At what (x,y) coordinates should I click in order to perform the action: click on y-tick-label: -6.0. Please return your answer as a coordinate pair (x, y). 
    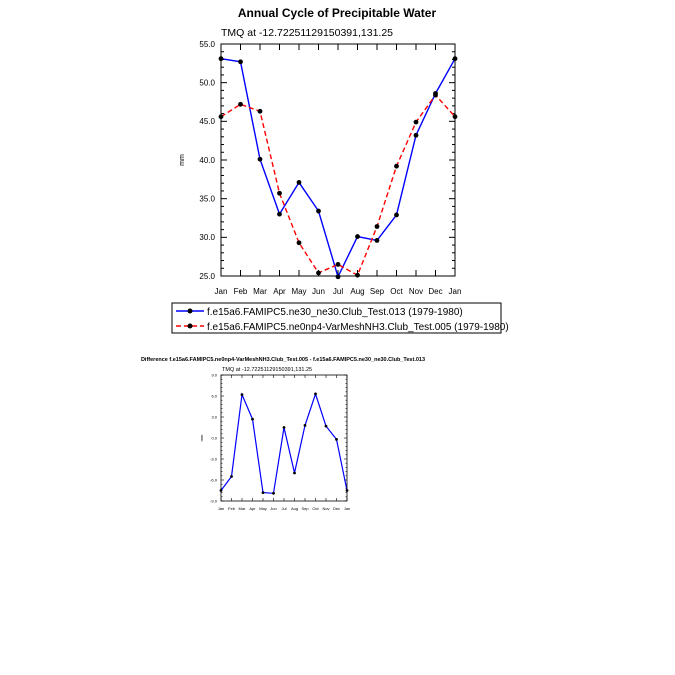
    Looking at the image, I should click on (214, 479).